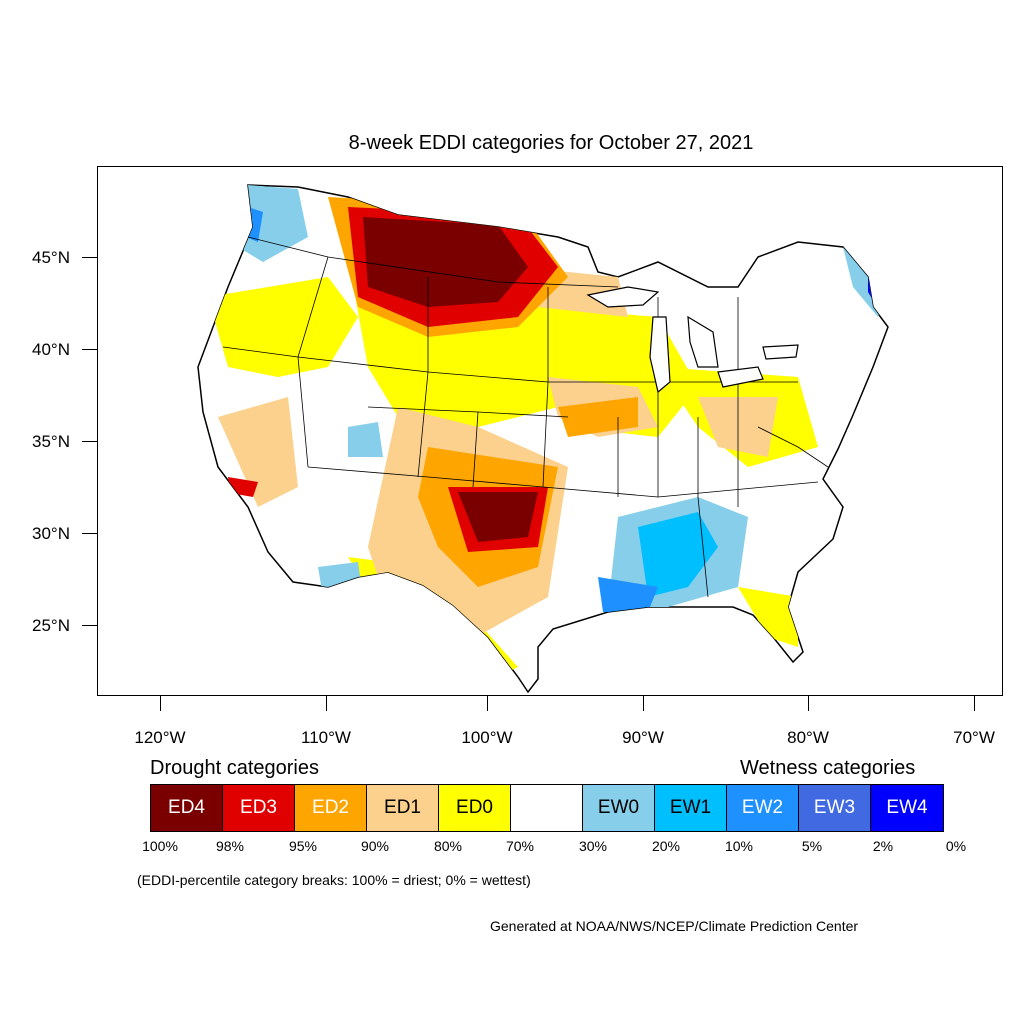 The height and width of the screenshot is (1024, 1024). I want to click on break-90: 90%, so click(375, 846).